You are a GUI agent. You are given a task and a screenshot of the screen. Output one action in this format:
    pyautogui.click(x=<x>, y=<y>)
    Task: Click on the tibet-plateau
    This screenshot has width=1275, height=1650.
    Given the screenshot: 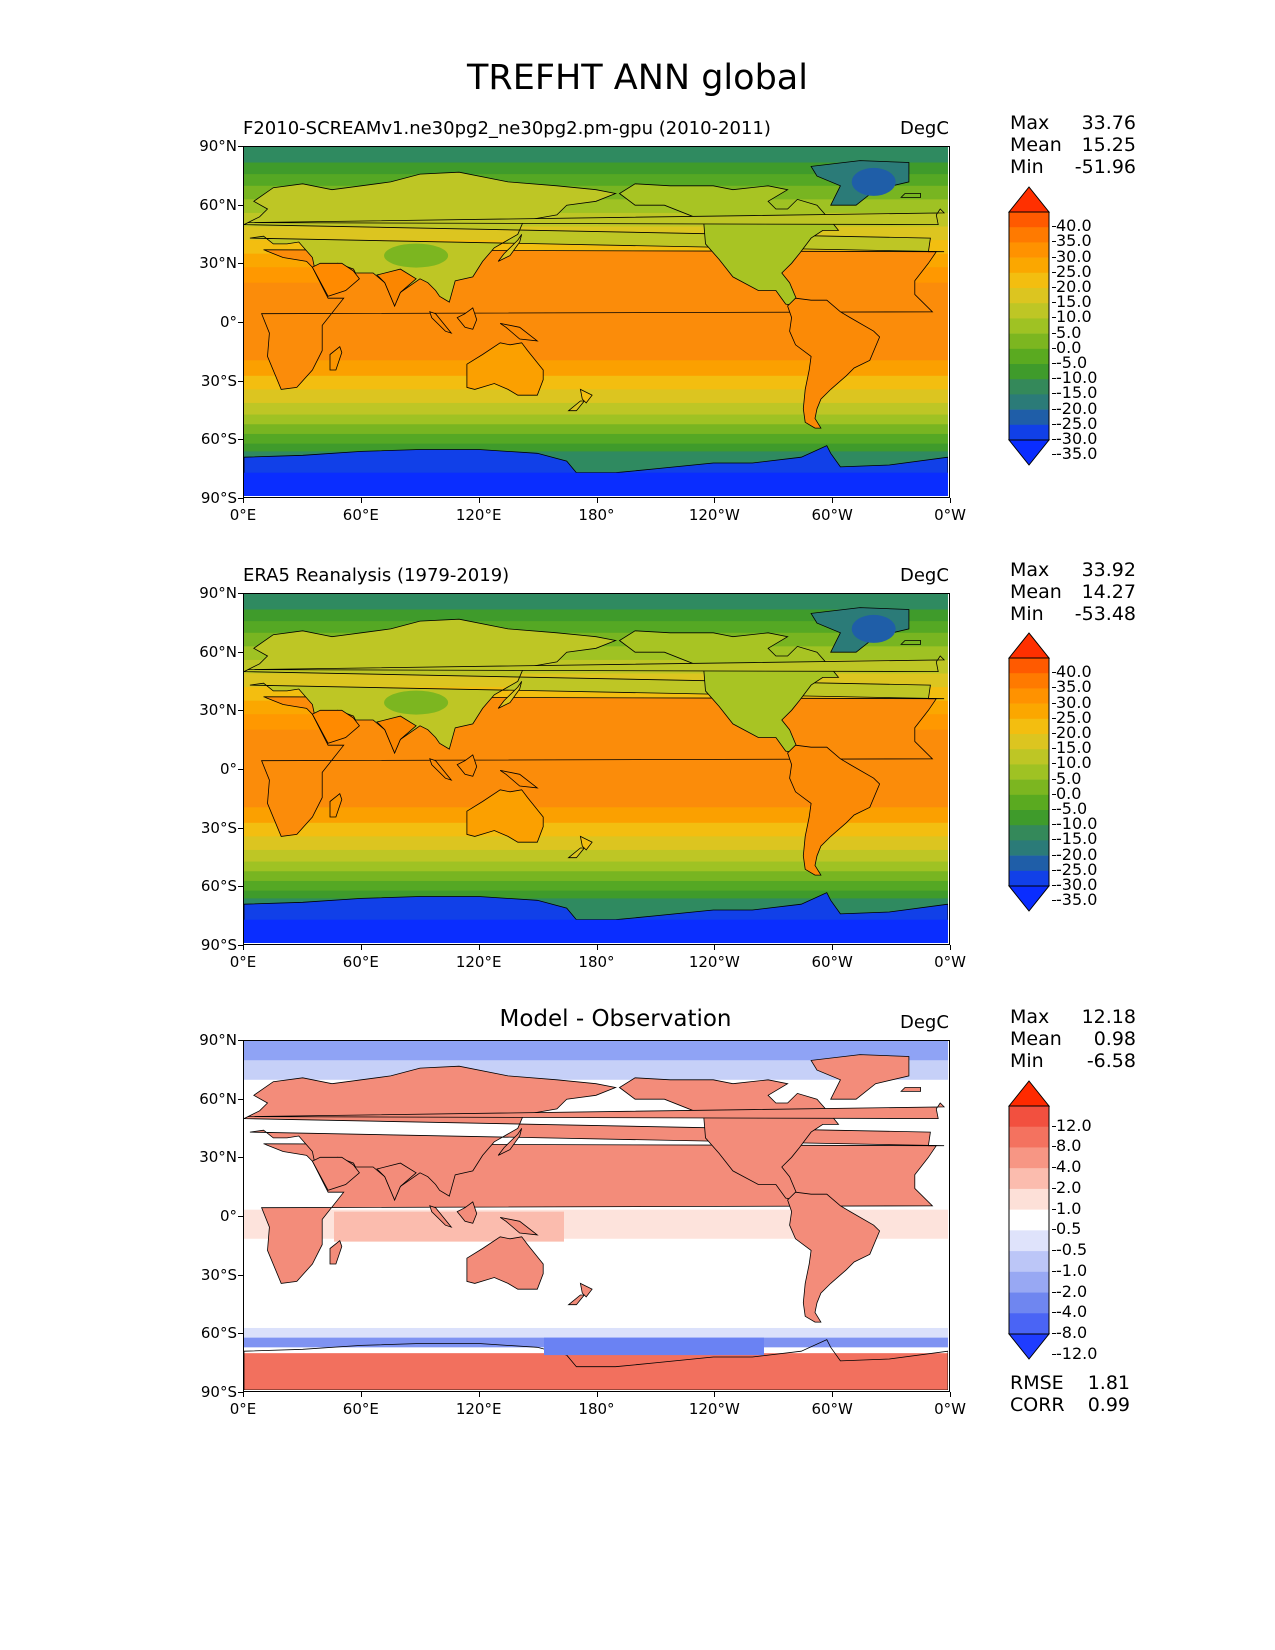 What is the action you would take?
    pyautogui.click(x=416, y=702)
    